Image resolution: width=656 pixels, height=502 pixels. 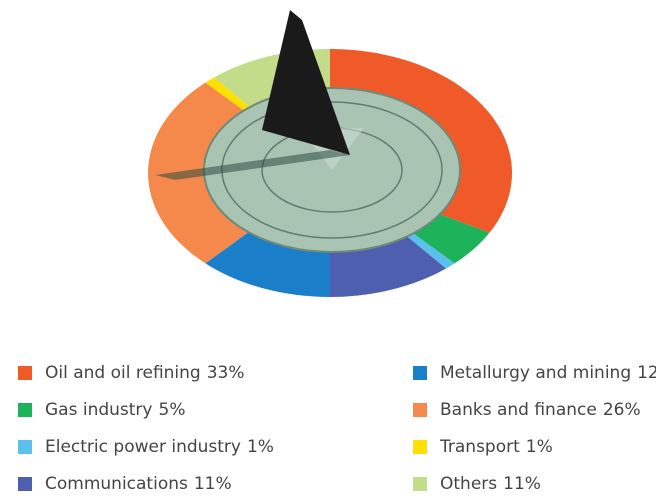 I want to click on legend-label: Communications 11%, so click(x=138, y=484).